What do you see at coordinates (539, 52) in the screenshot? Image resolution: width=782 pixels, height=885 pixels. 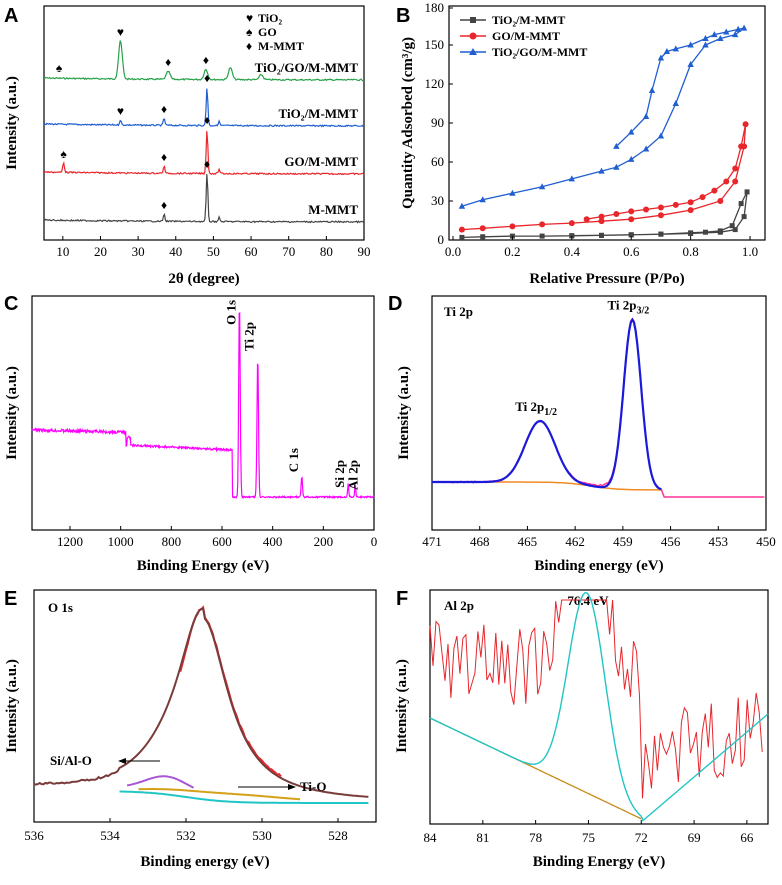 I see `legend-label: TiO₂/GO/M-MMT` at bounding box center [539, 52].